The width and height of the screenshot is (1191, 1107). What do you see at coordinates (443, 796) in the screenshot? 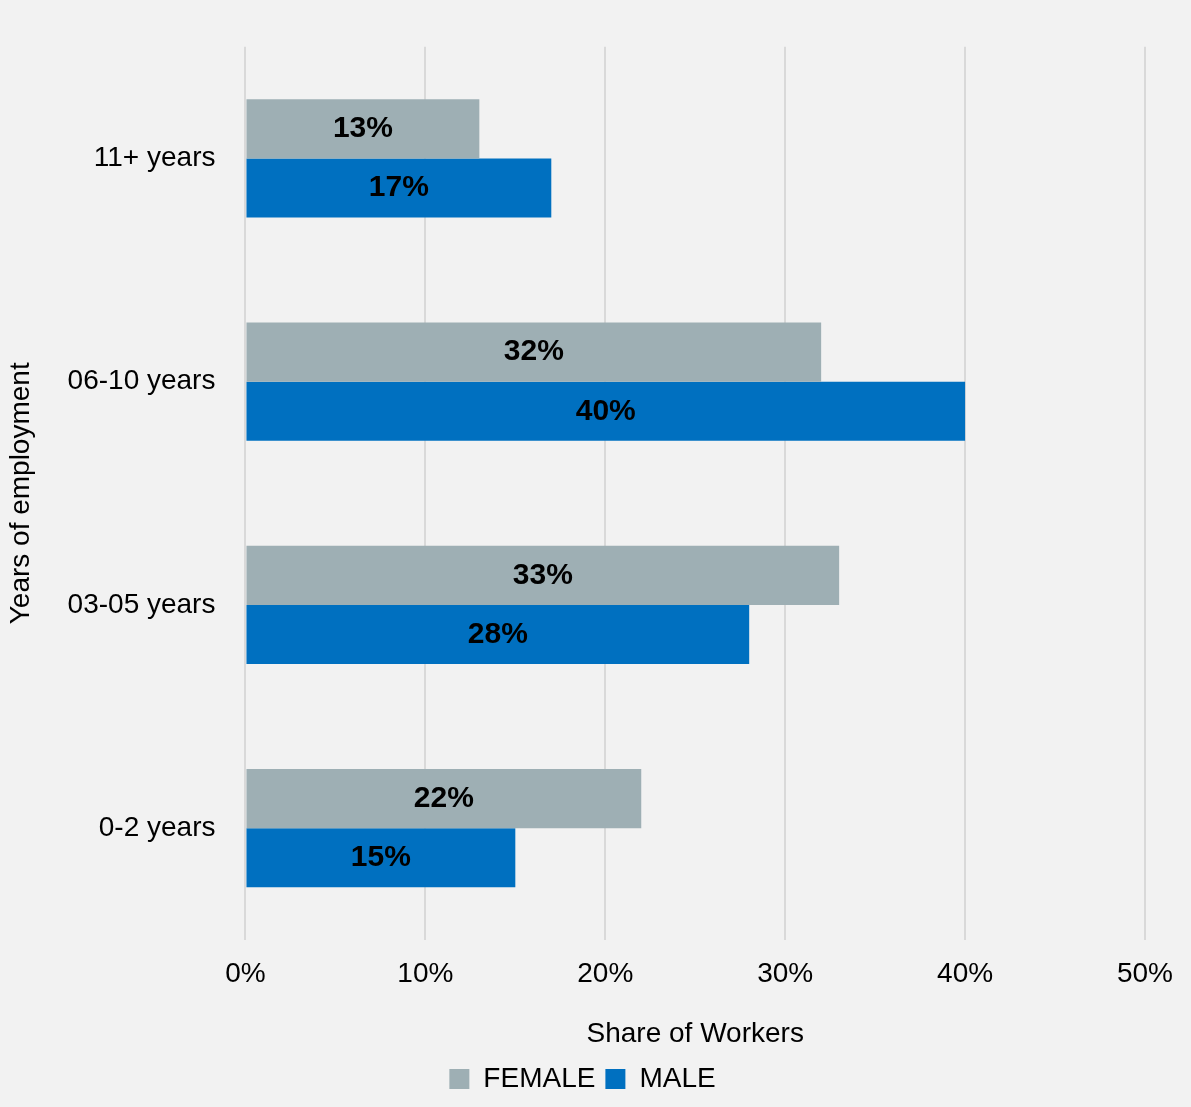
I see `data-label: 22%` at bounding box center [443, 796].